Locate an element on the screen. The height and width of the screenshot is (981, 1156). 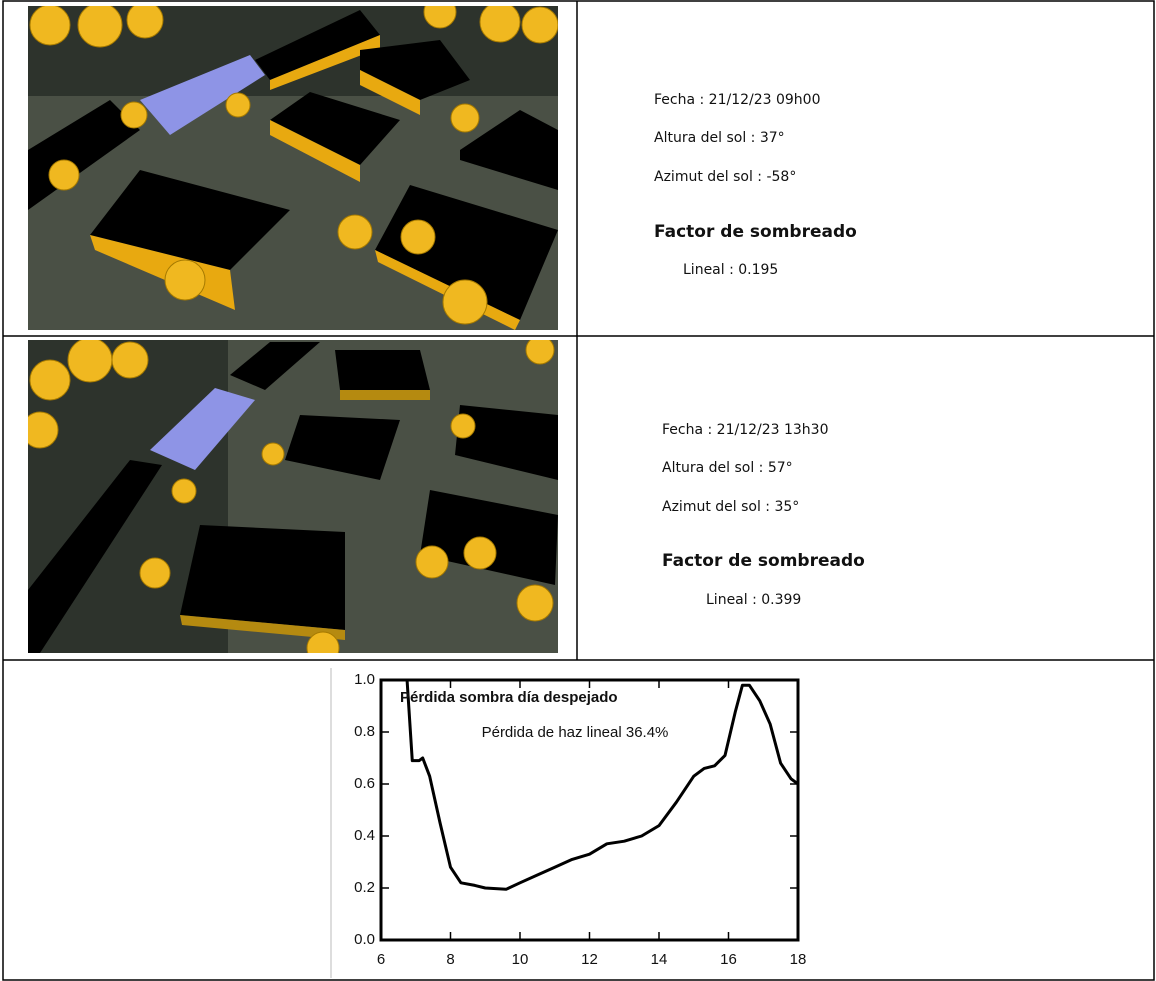
x-tick-label: 14 is located at coordinates (659, 959).